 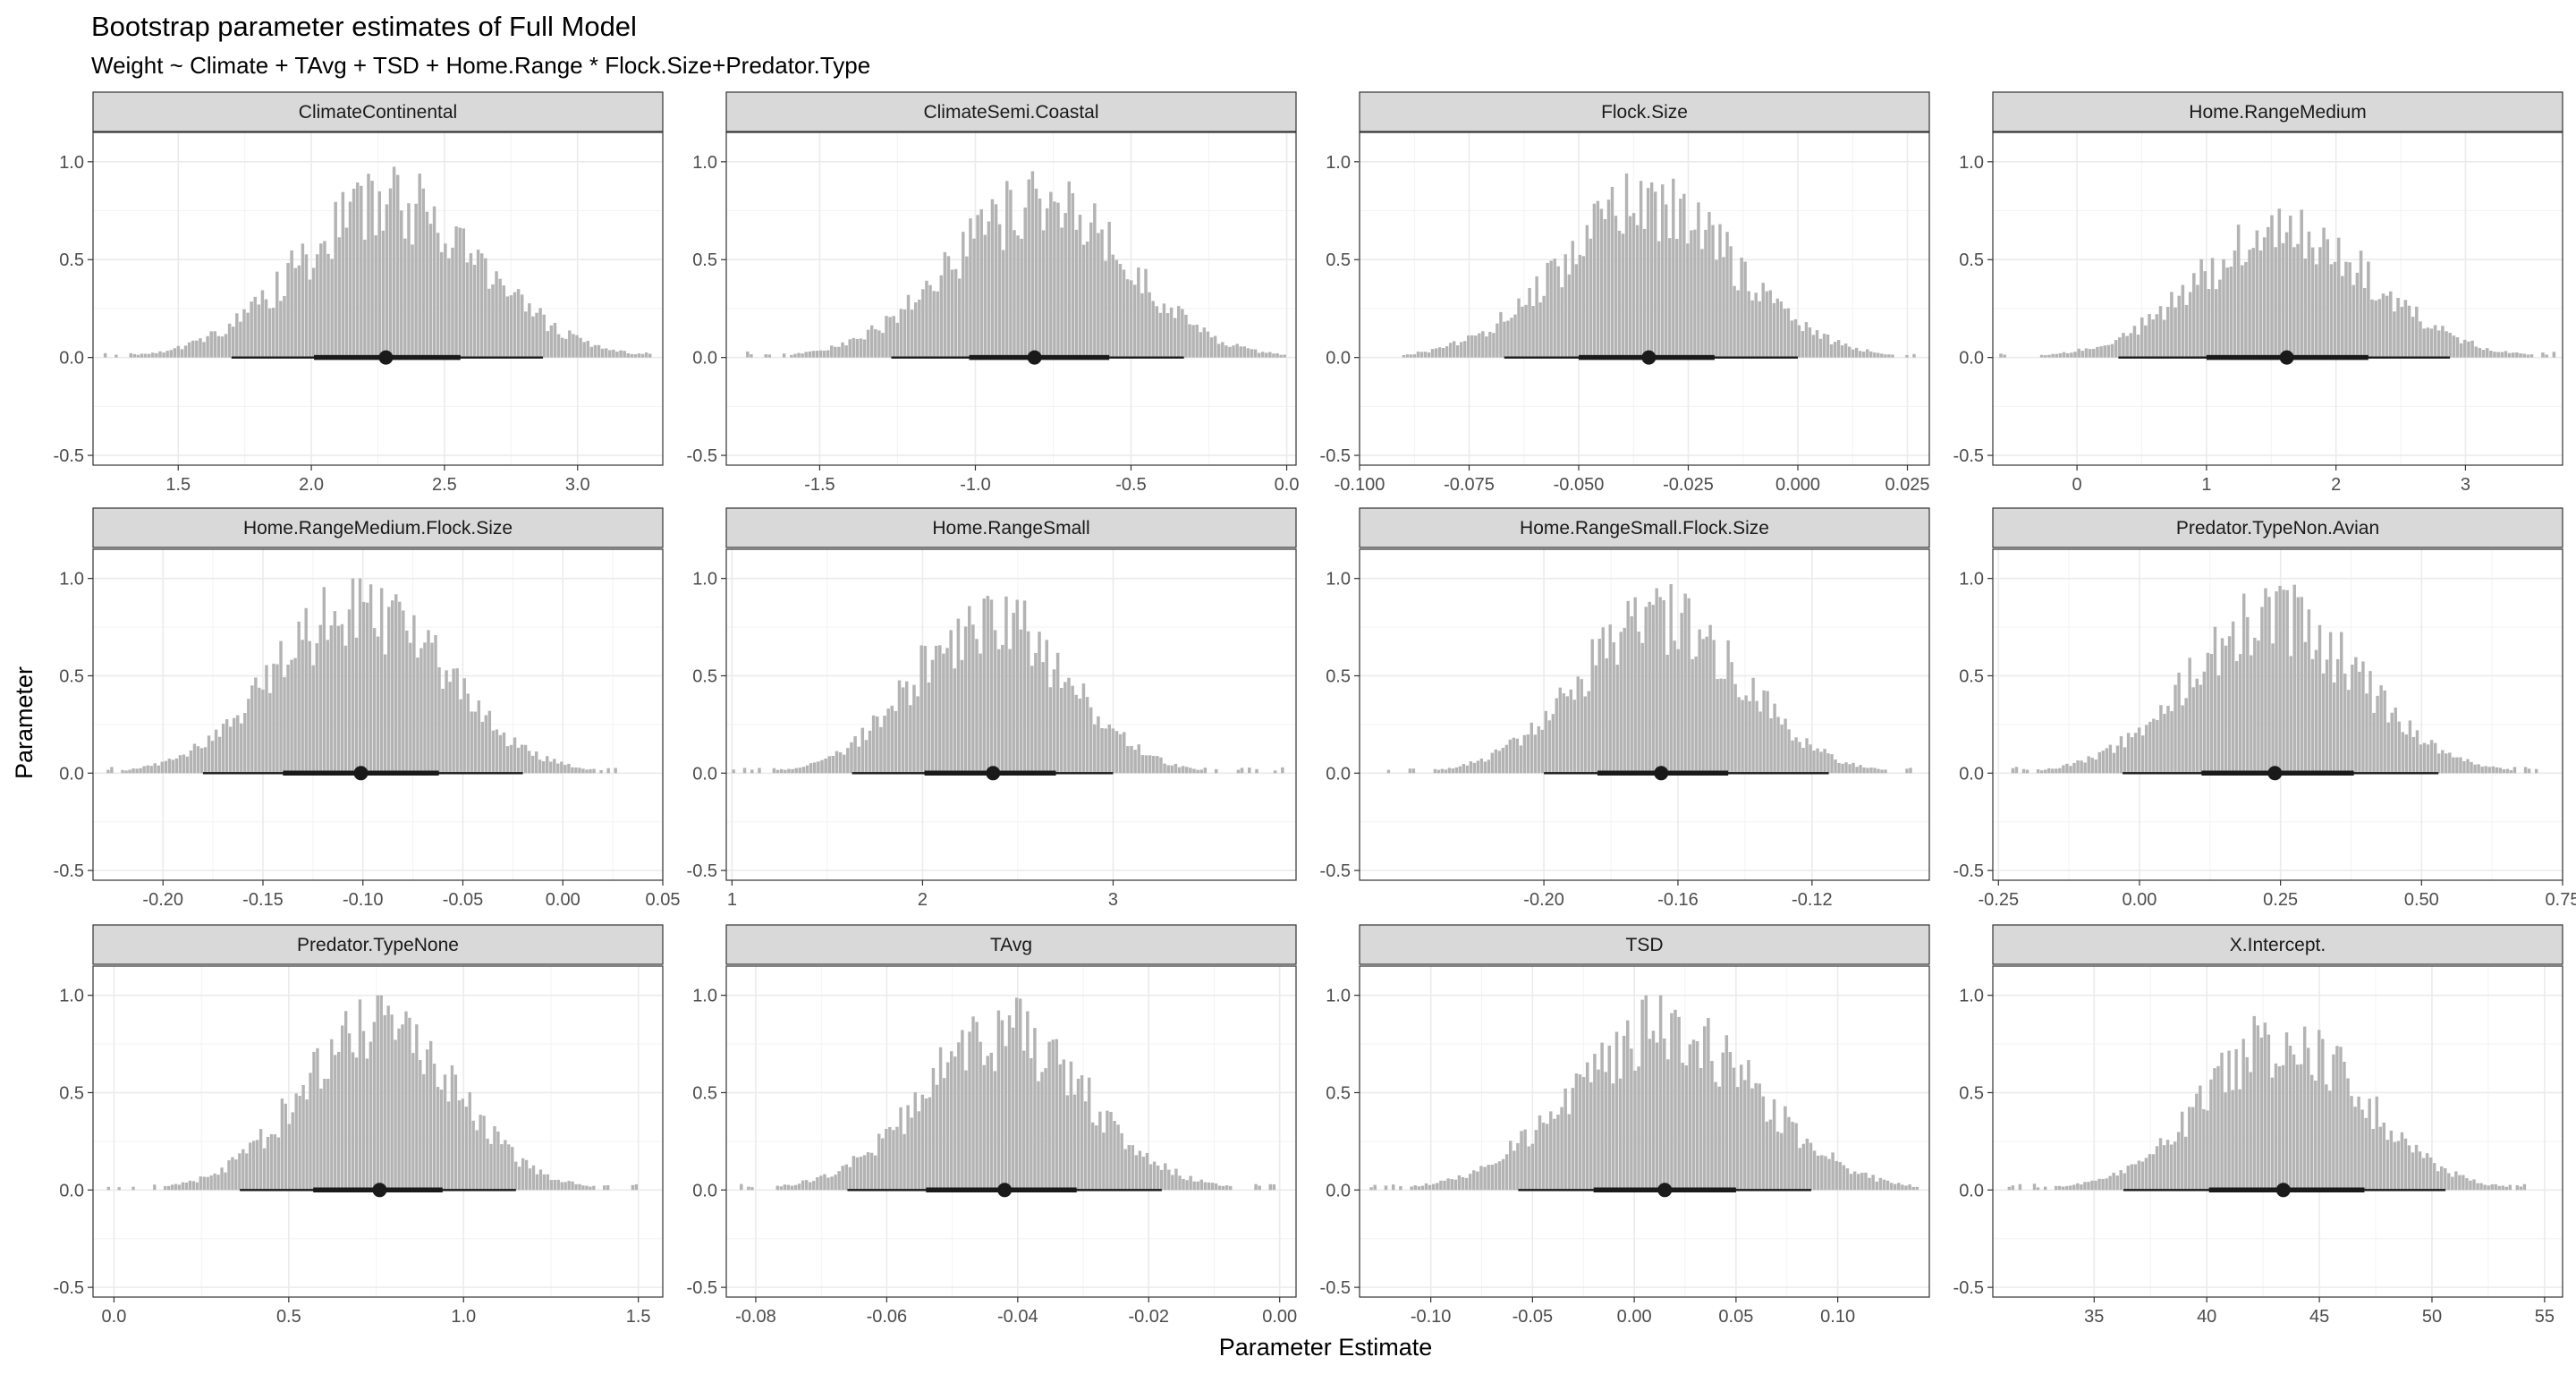 I want to click on x-tick-label: -0.025, so click(x=1688, y=485).